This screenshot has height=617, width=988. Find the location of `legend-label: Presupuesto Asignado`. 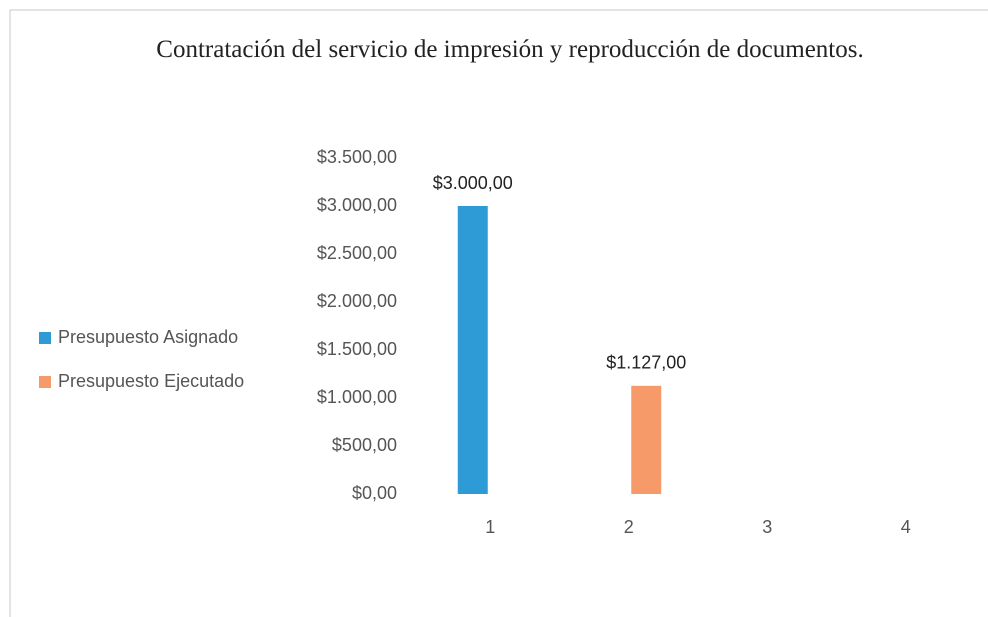

legend-label: Presupuesto Asignado is located at coordinates (148, 337).